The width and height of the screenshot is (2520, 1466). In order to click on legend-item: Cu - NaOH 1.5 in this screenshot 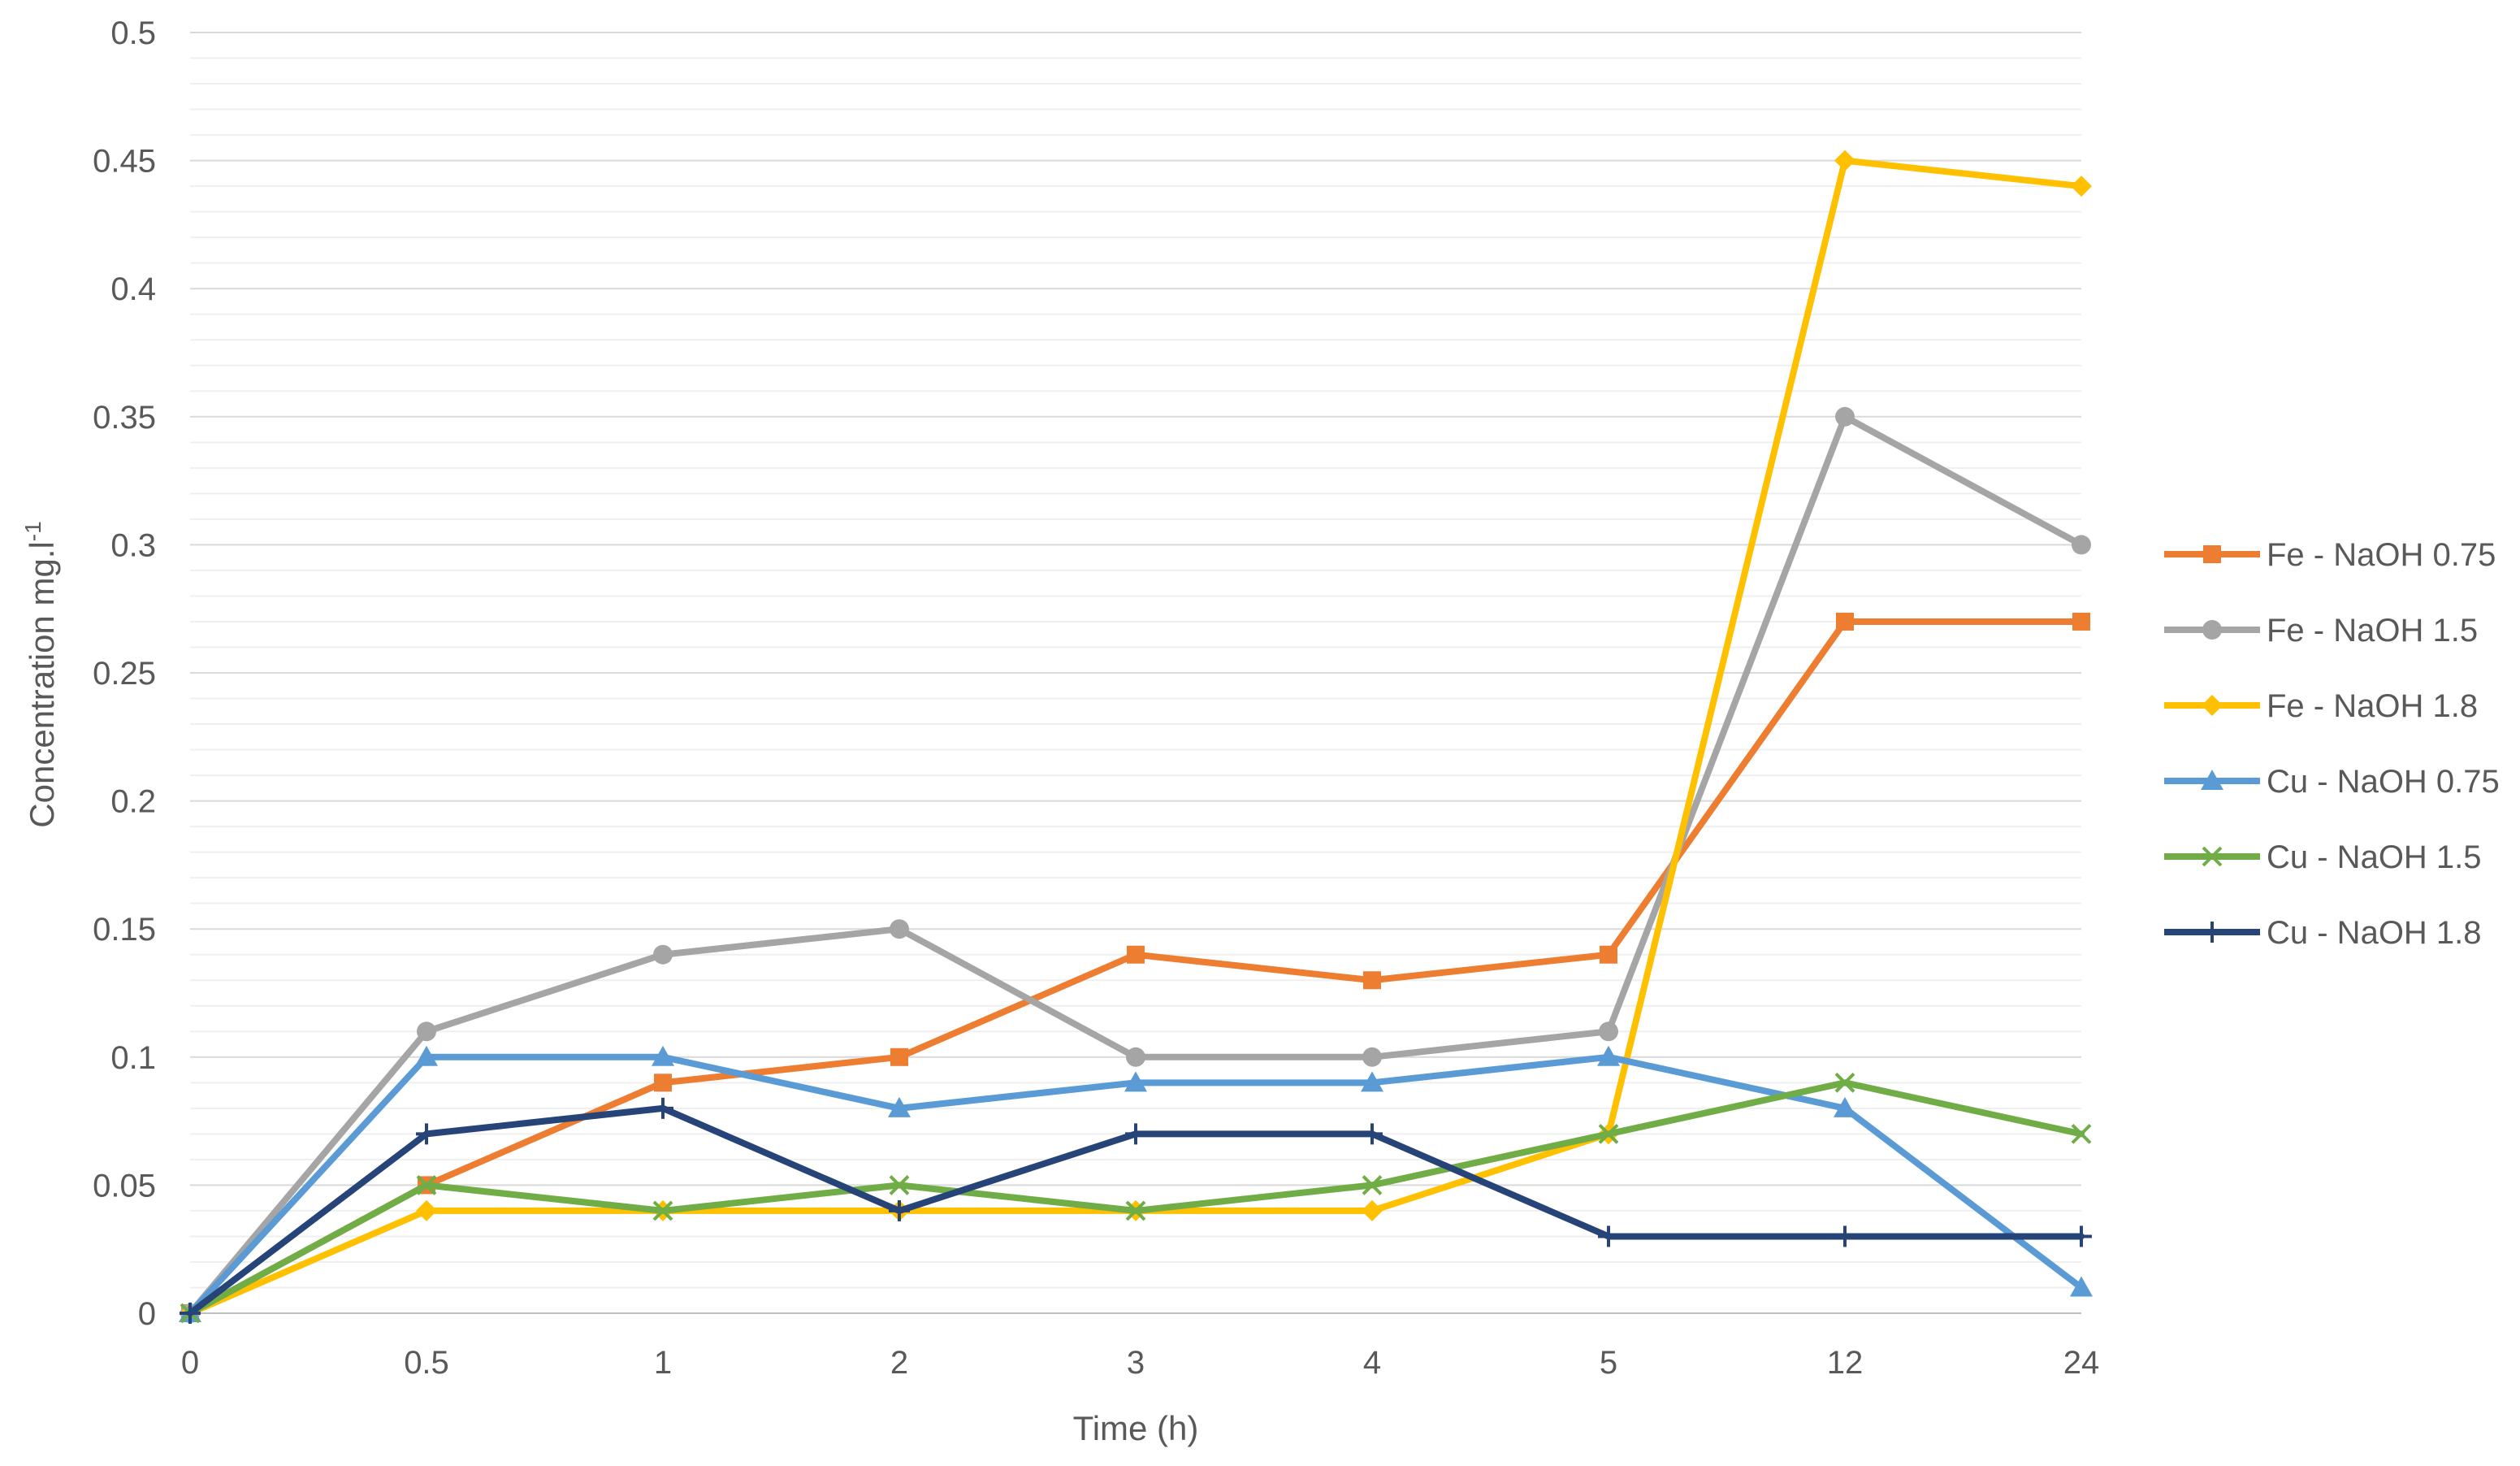, I will do `click(2323, 857)`.